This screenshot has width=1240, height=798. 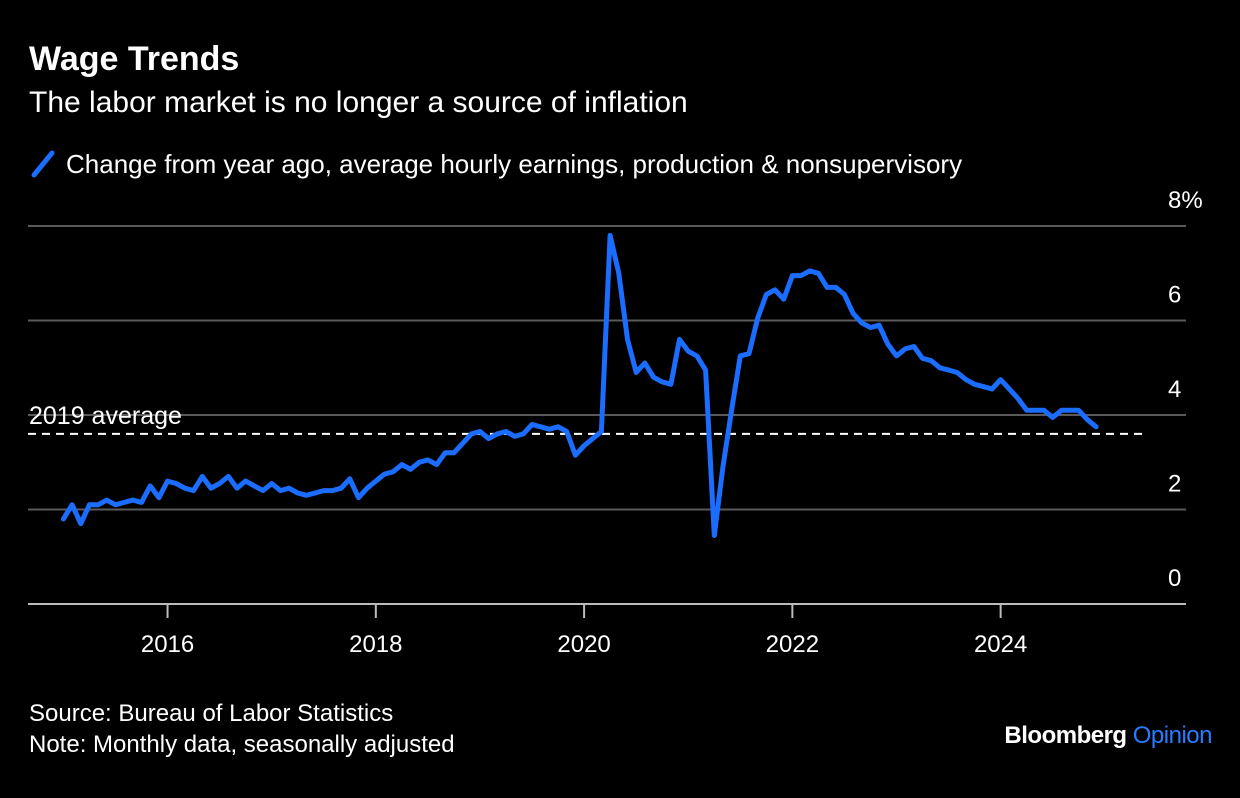 I want to click on logo-product: Opinion, so click(x=1172, y=735).